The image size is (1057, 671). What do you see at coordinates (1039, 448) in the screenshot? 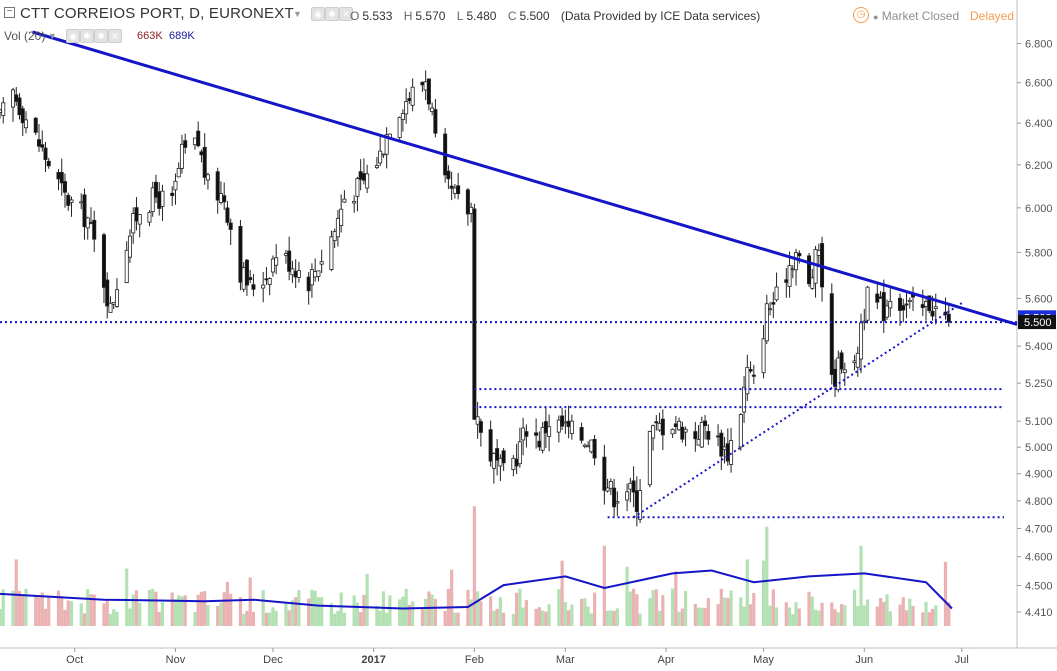
I see `price-tick-label: 5.000` at bounding box center [1039, 448].